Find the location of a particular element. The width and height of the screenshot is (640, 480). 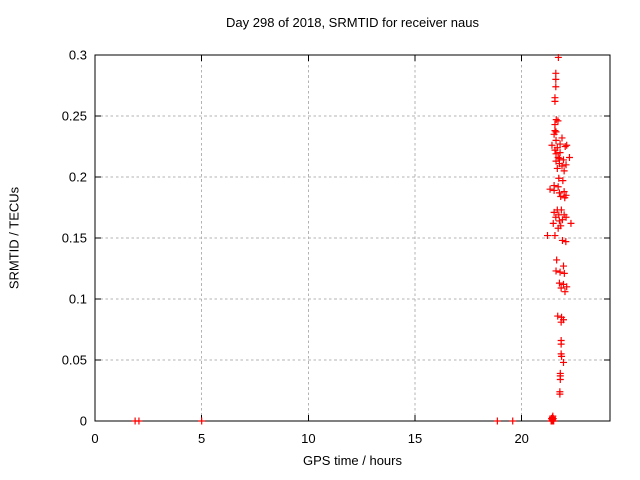

y-tick-label: 0.15 is located at coordinates (74, 238).